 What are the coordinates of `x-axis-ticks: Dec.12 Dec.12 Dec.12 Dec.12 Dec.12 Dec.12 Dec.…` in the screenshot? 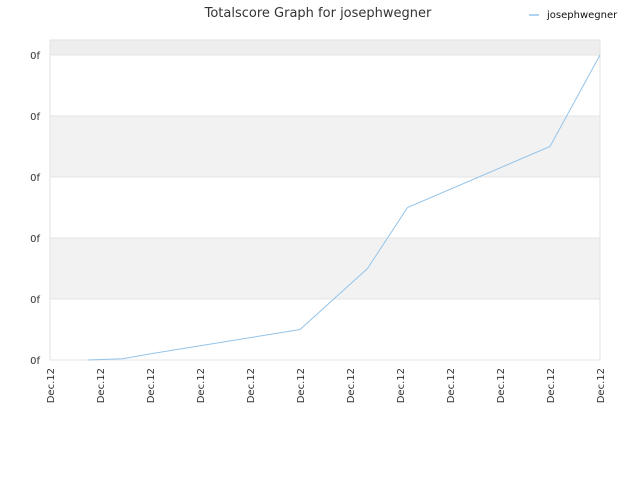 It's located at (326, 385).